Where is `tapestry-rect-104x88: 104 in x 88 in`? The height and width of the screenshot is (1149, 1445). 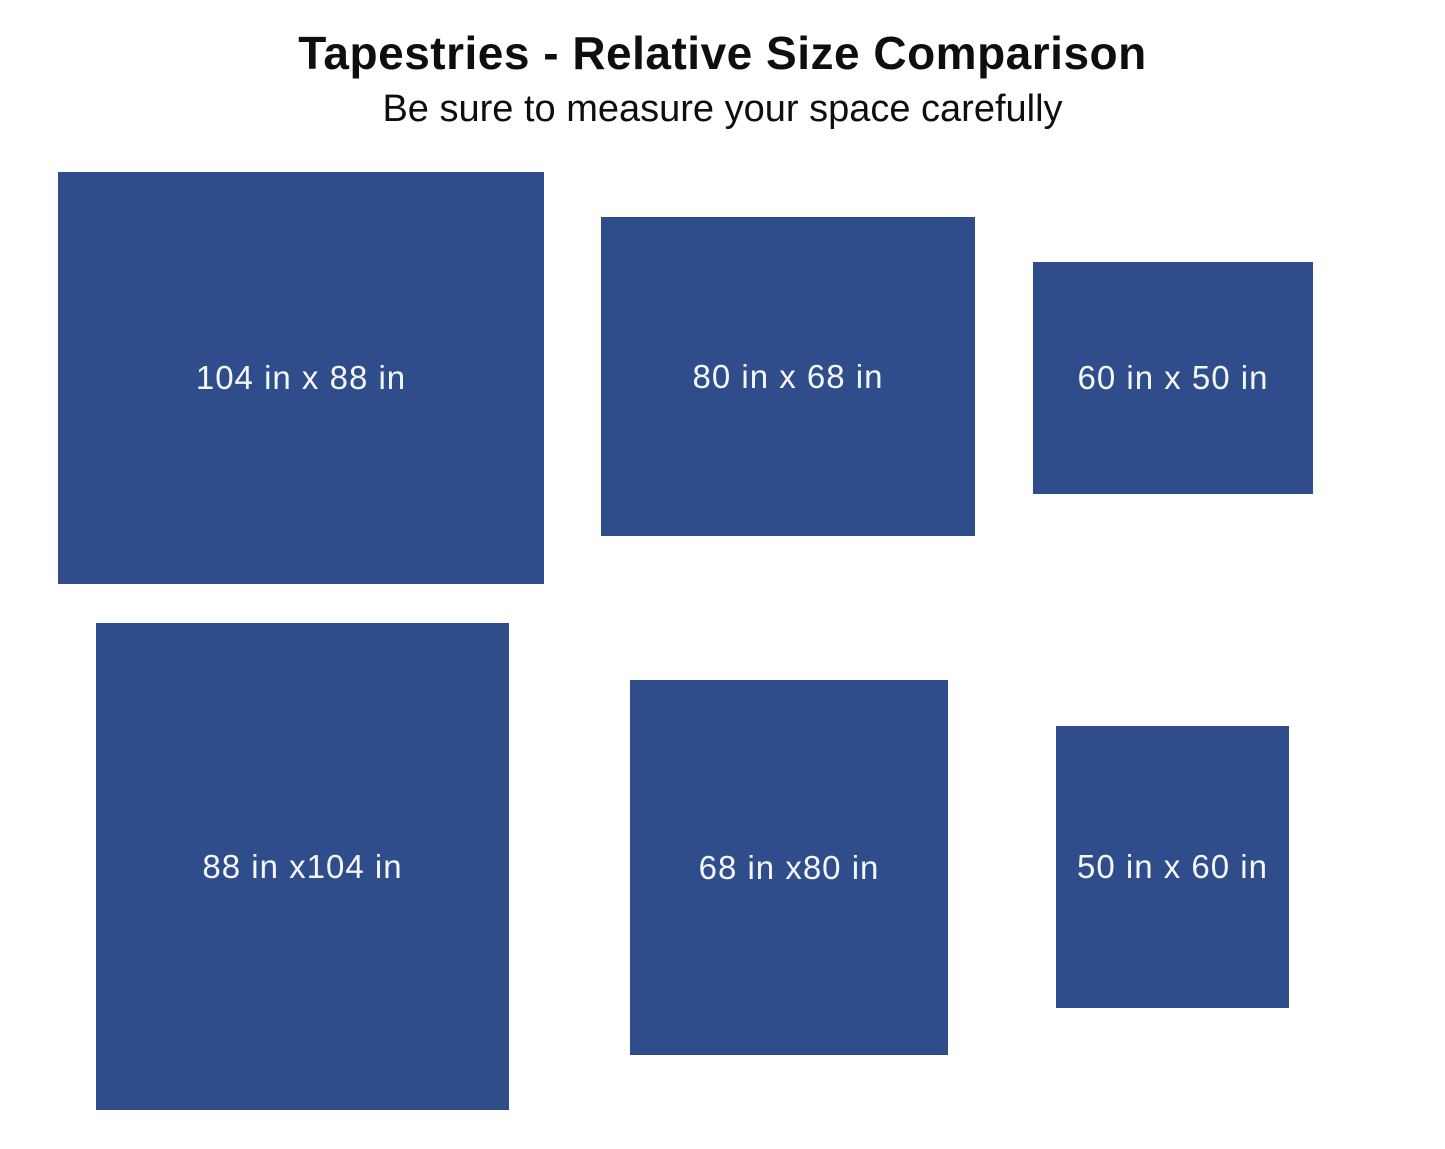 tapestry-rect-104x88: 104 in x 88 in is located at coordinates (301, 378).